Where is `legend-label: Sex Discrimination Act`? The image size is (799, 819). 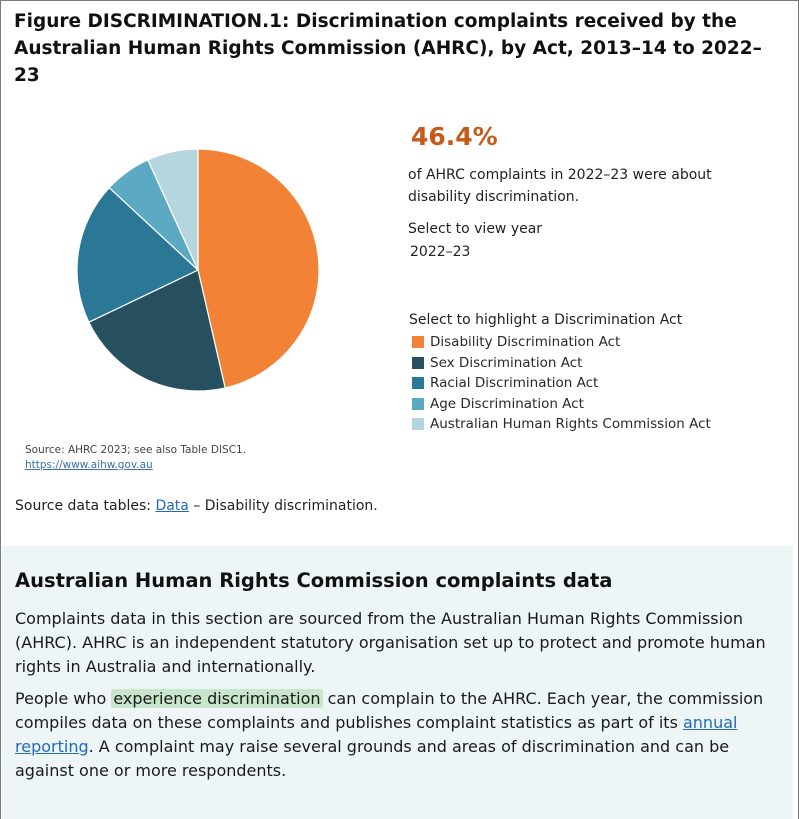 legend-label: Sex Discrimination Act is located at coordinates (506, 362).